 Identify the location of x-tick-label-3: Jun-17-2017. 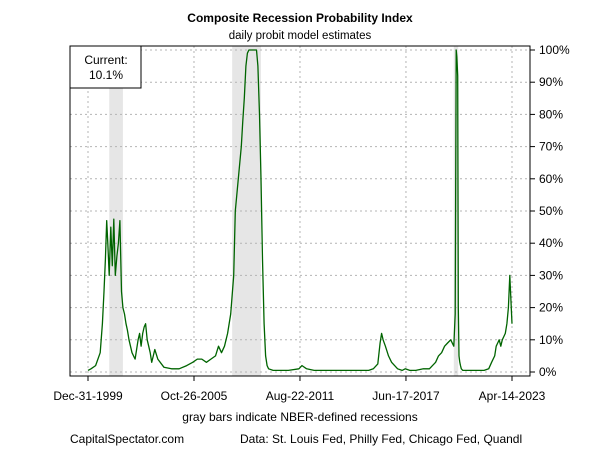
(406, 396).